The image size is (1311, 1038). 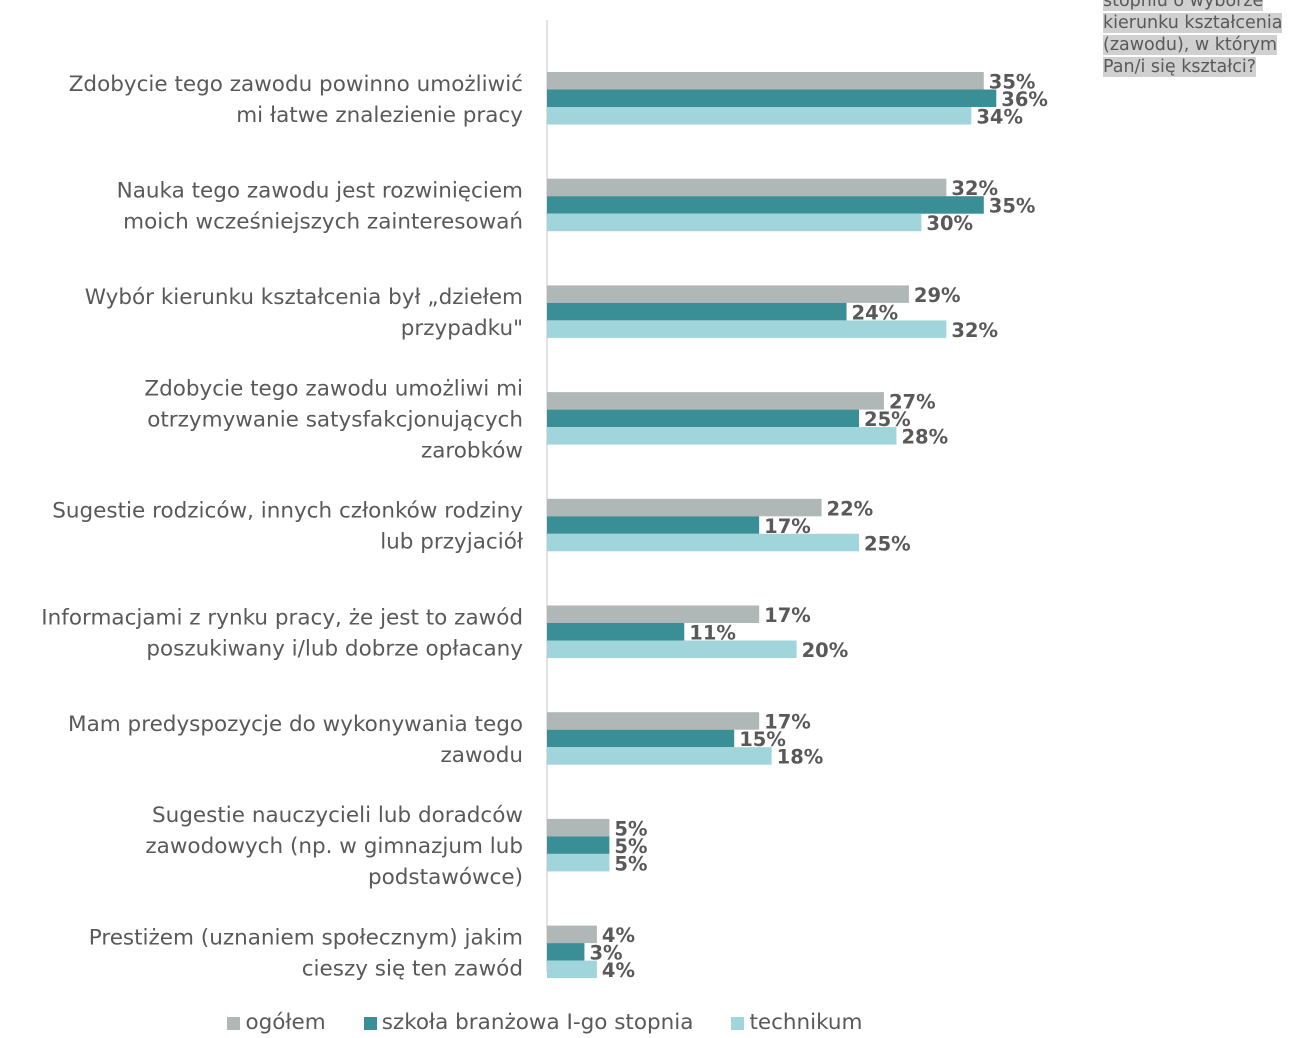 I want to click on data-label: 34%, so click(x=999, y=117).